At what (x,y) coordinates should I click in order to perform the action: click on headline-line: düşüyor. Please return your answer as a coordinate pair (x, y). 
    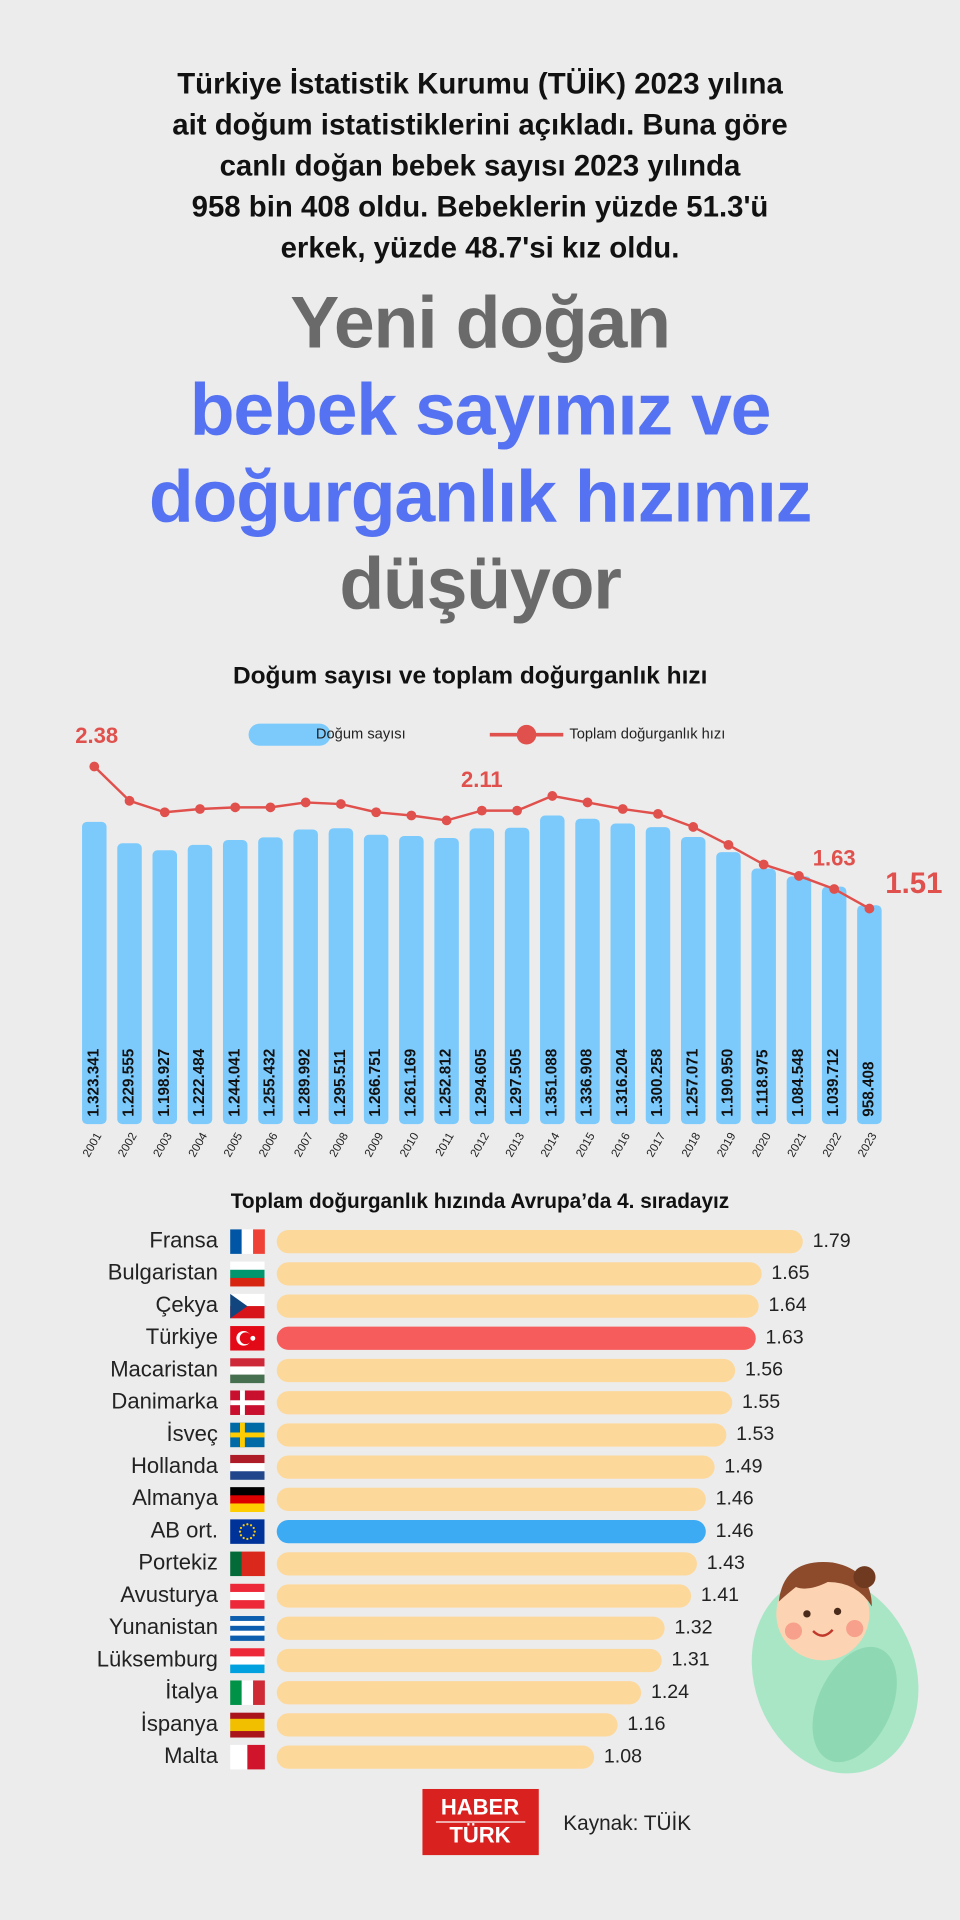
    Looking at the image, I should click on (480, 582).